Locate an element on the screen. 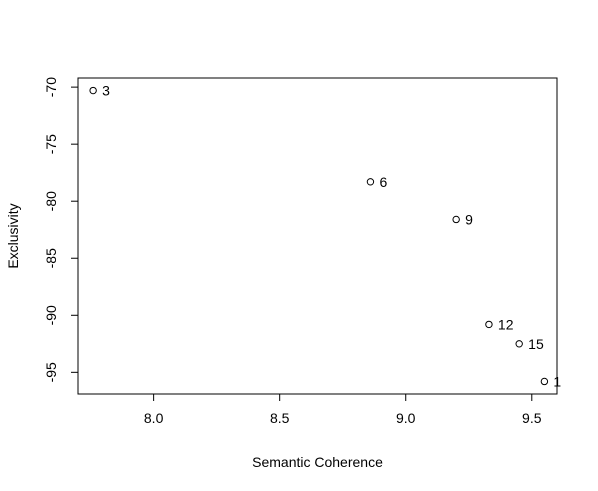 The width and height of the screenshot is (598, 491). x-axis: 8.0 8.5 9.0 9.5 is located at coordinates (343, 410).